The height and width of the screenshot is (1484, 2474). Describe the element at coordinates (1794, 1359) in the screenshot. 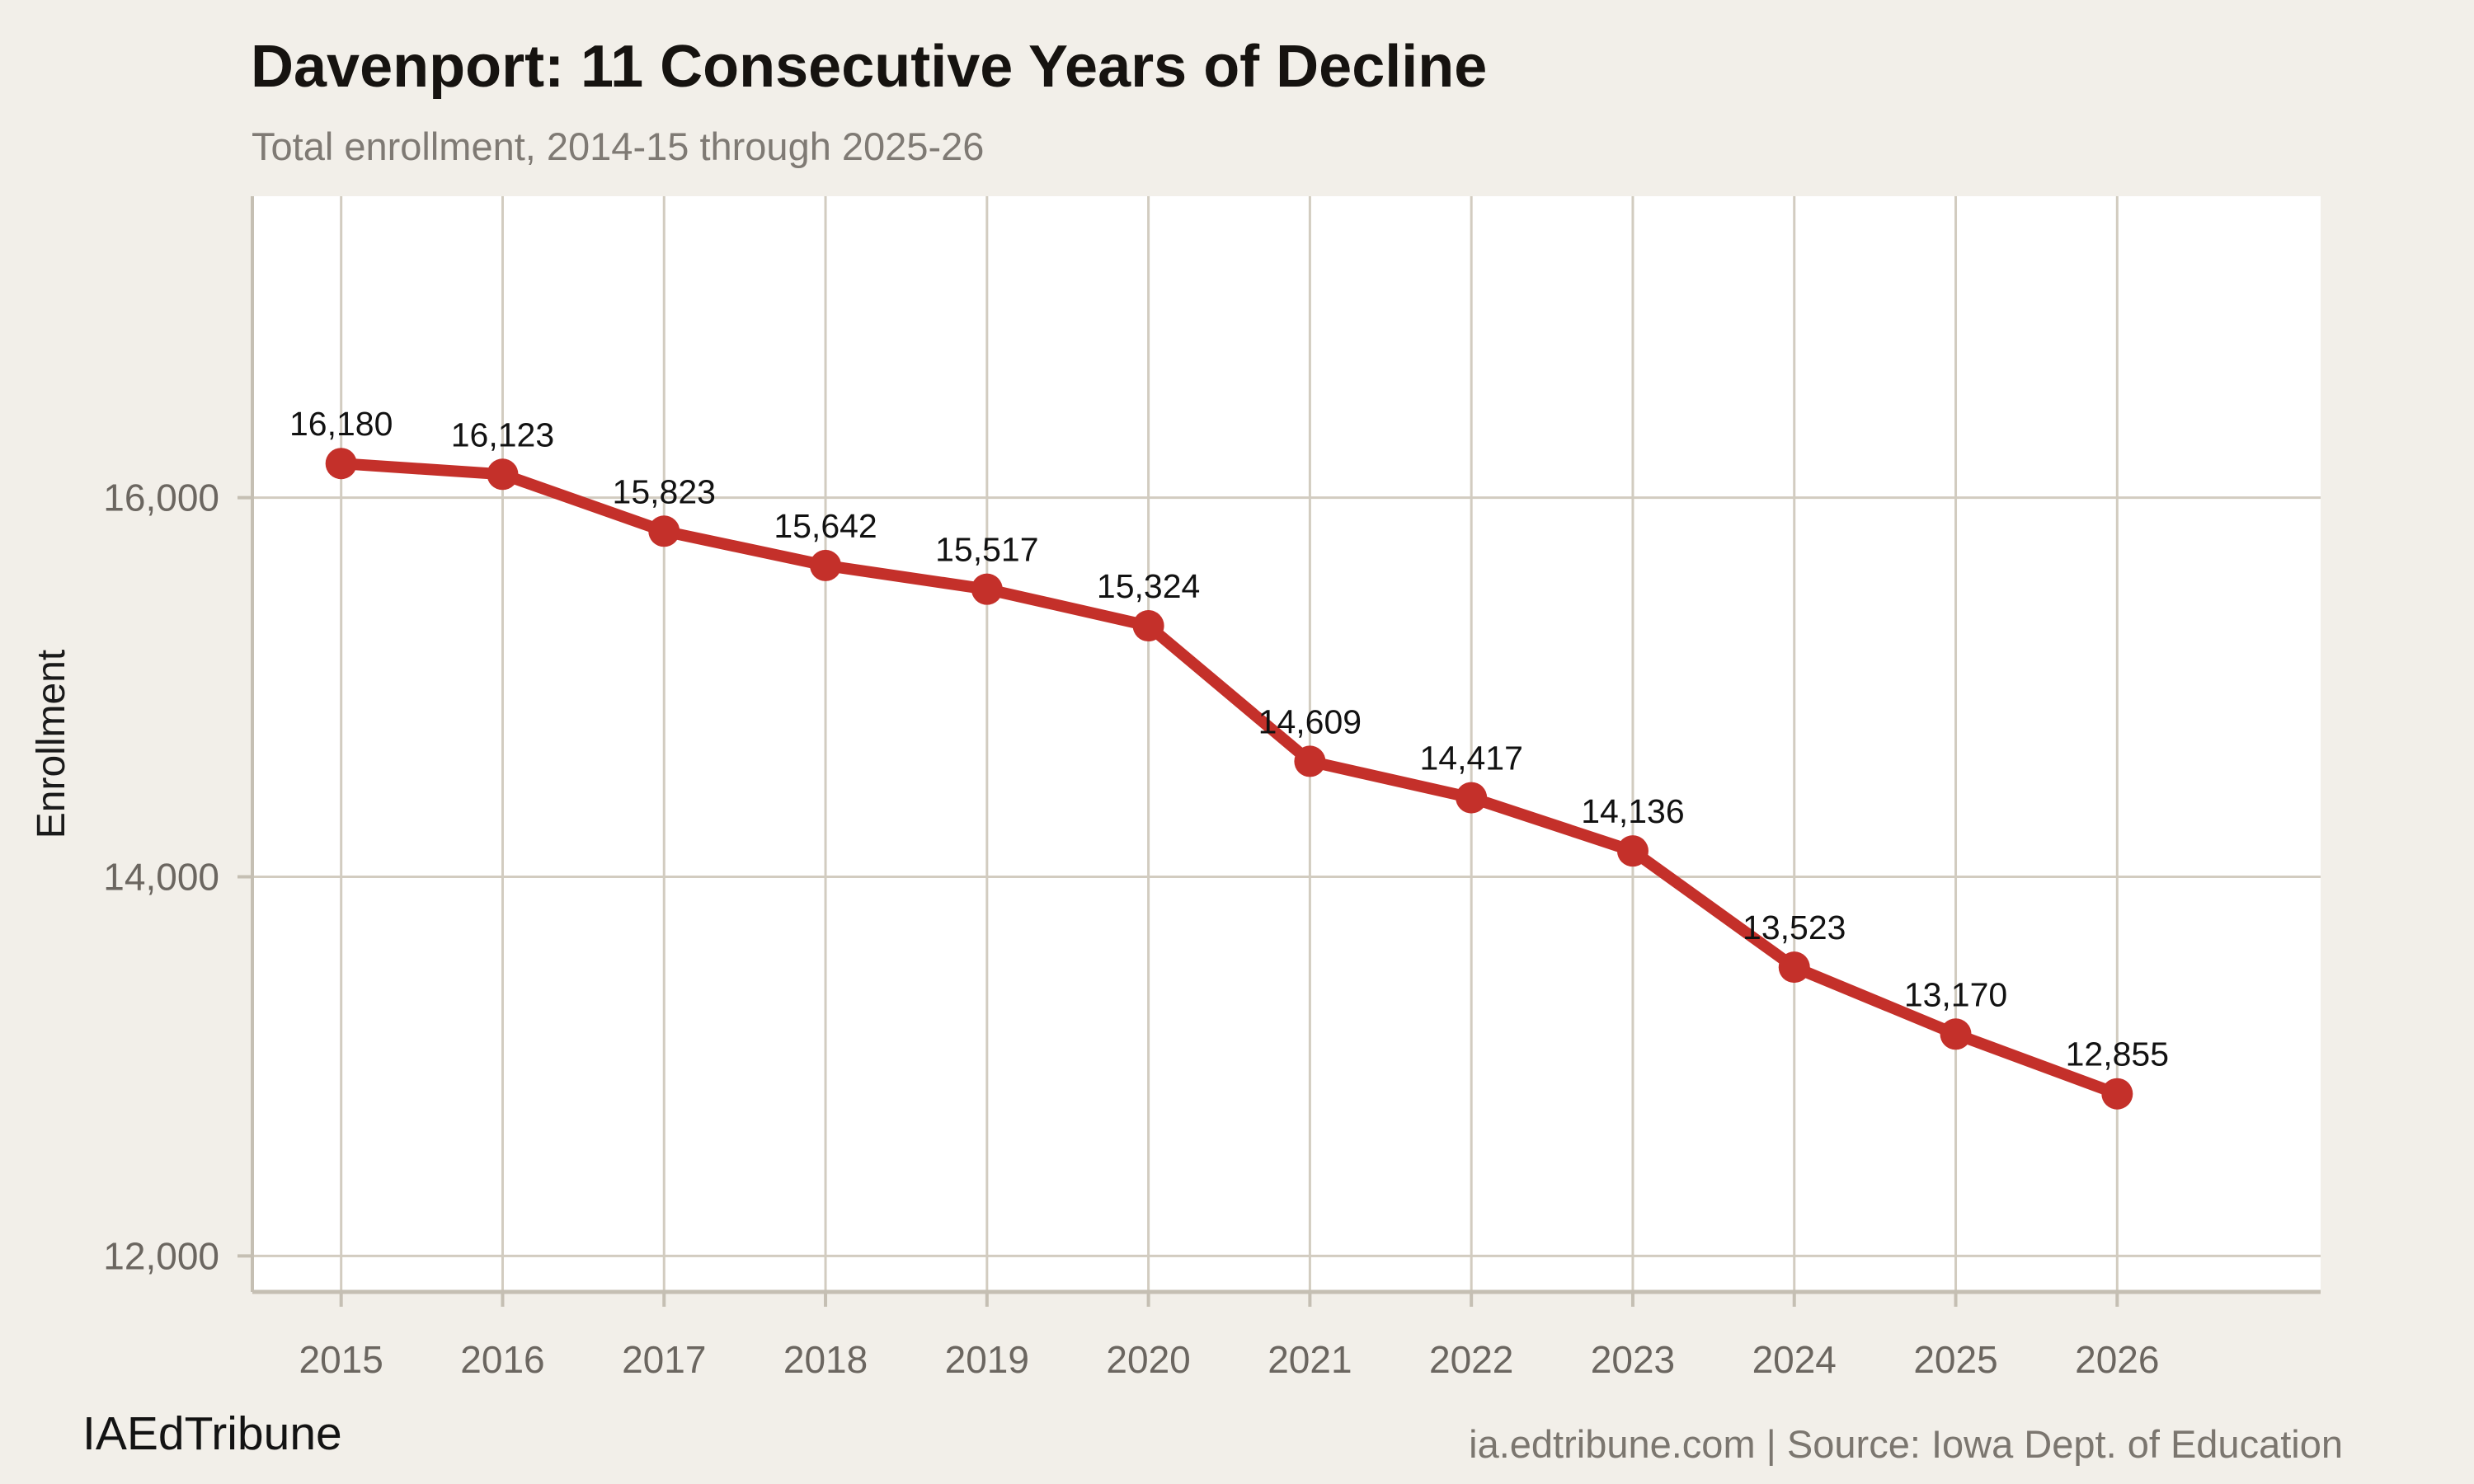

I see `x-tick-label: 2024` at that location.